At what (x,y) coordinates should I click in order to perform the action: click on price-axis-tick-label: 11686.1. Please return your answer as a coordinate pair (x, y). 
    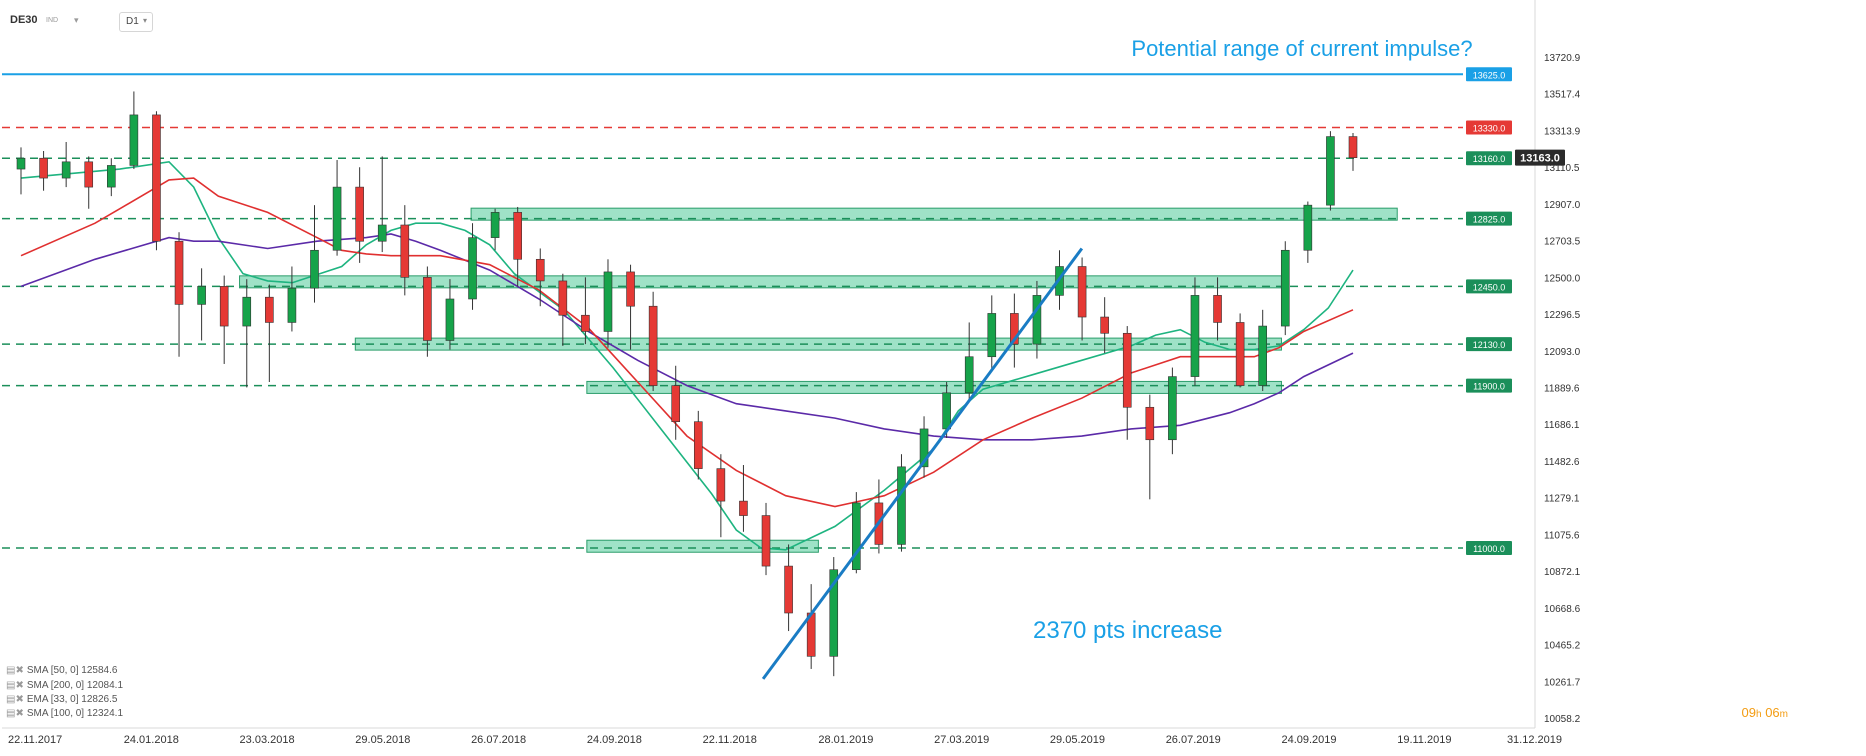
    Looking at the image, I should click on (1562, 425).